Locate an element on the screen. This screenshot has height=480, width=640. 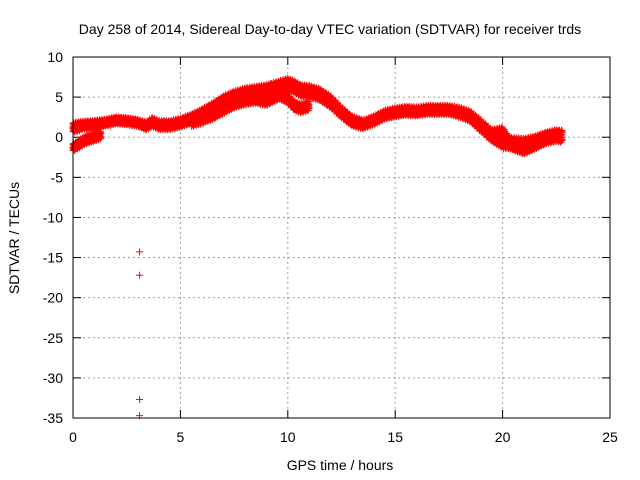
y-tick-label: -25 is located at coordinates (53, 338).